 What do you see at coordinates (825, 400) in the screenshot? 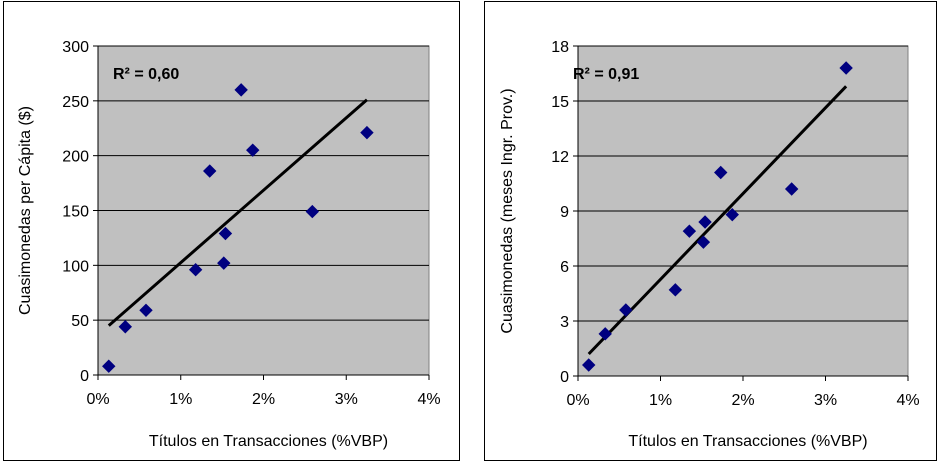
I see `c2-xtick-label-3: 3%` at bounding box center [825, 400].